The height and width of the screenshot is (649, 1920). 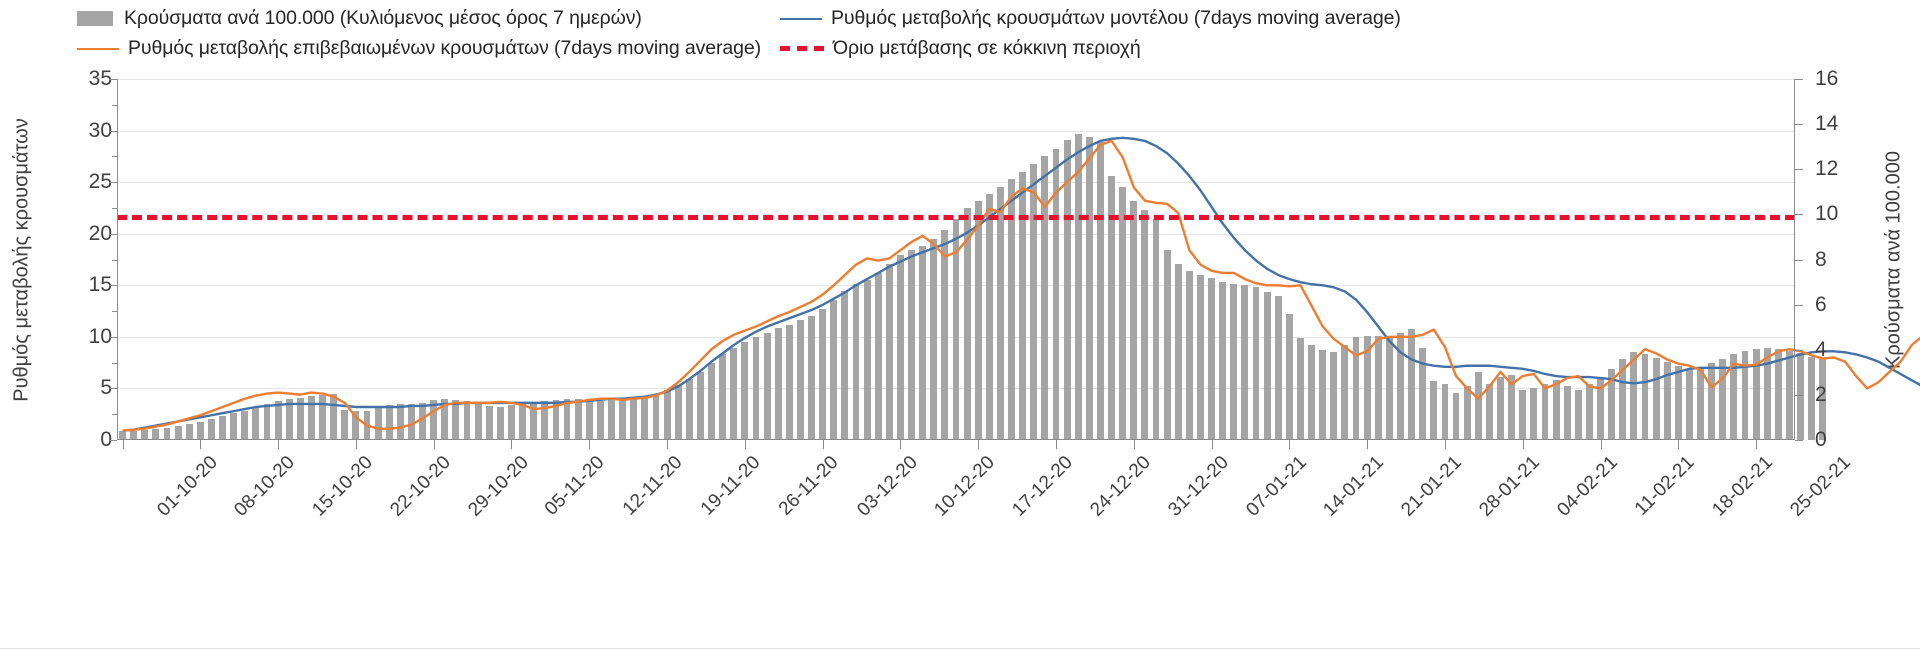 I want to click on y-axis-right-tick-label: 14, so click(x=1827, y=124).